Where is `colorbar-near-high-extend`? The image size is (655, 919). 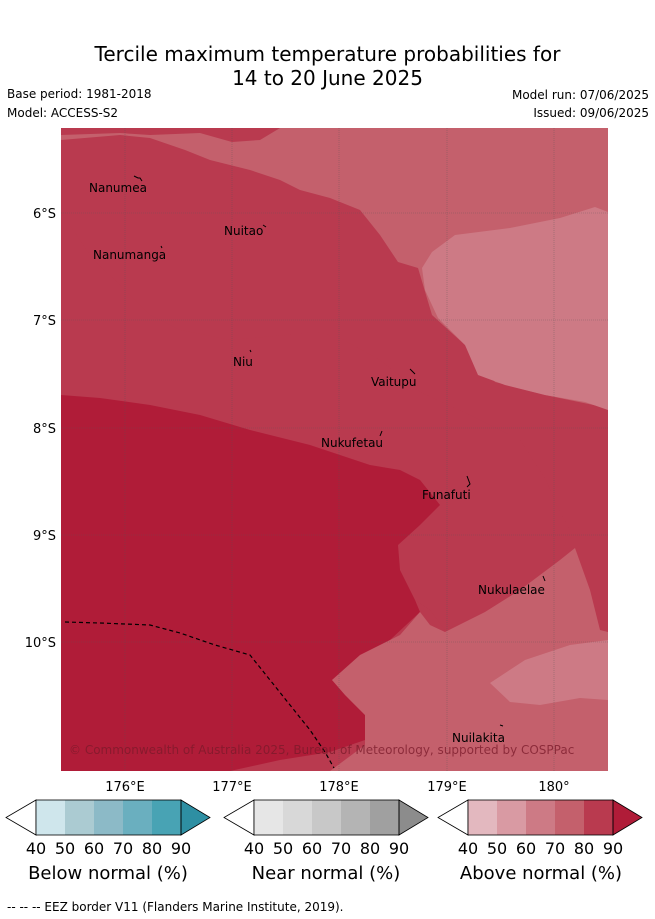 colorbar-near-high-extend is located at coordinates (413, 817).